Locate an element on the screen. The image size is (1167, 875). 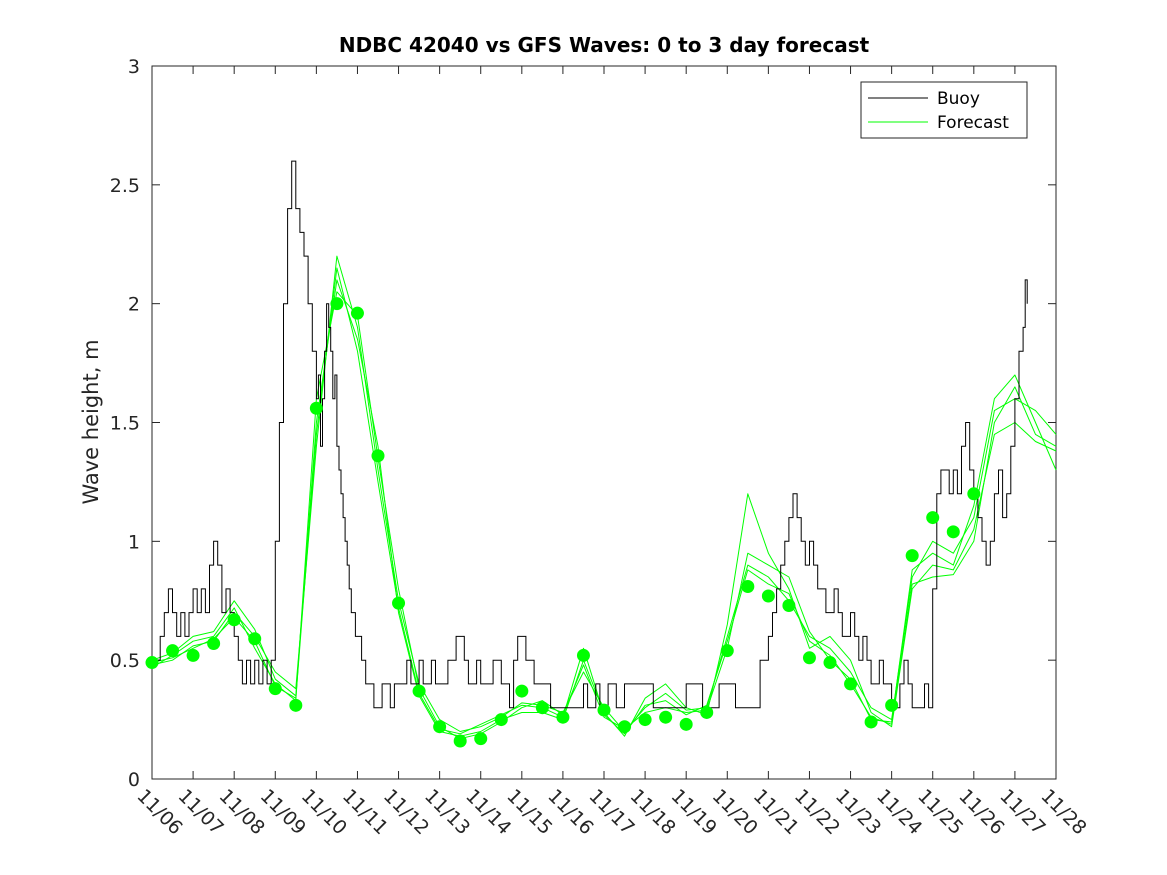
y-tick-label: 0 is located at coordinates (134, 780).